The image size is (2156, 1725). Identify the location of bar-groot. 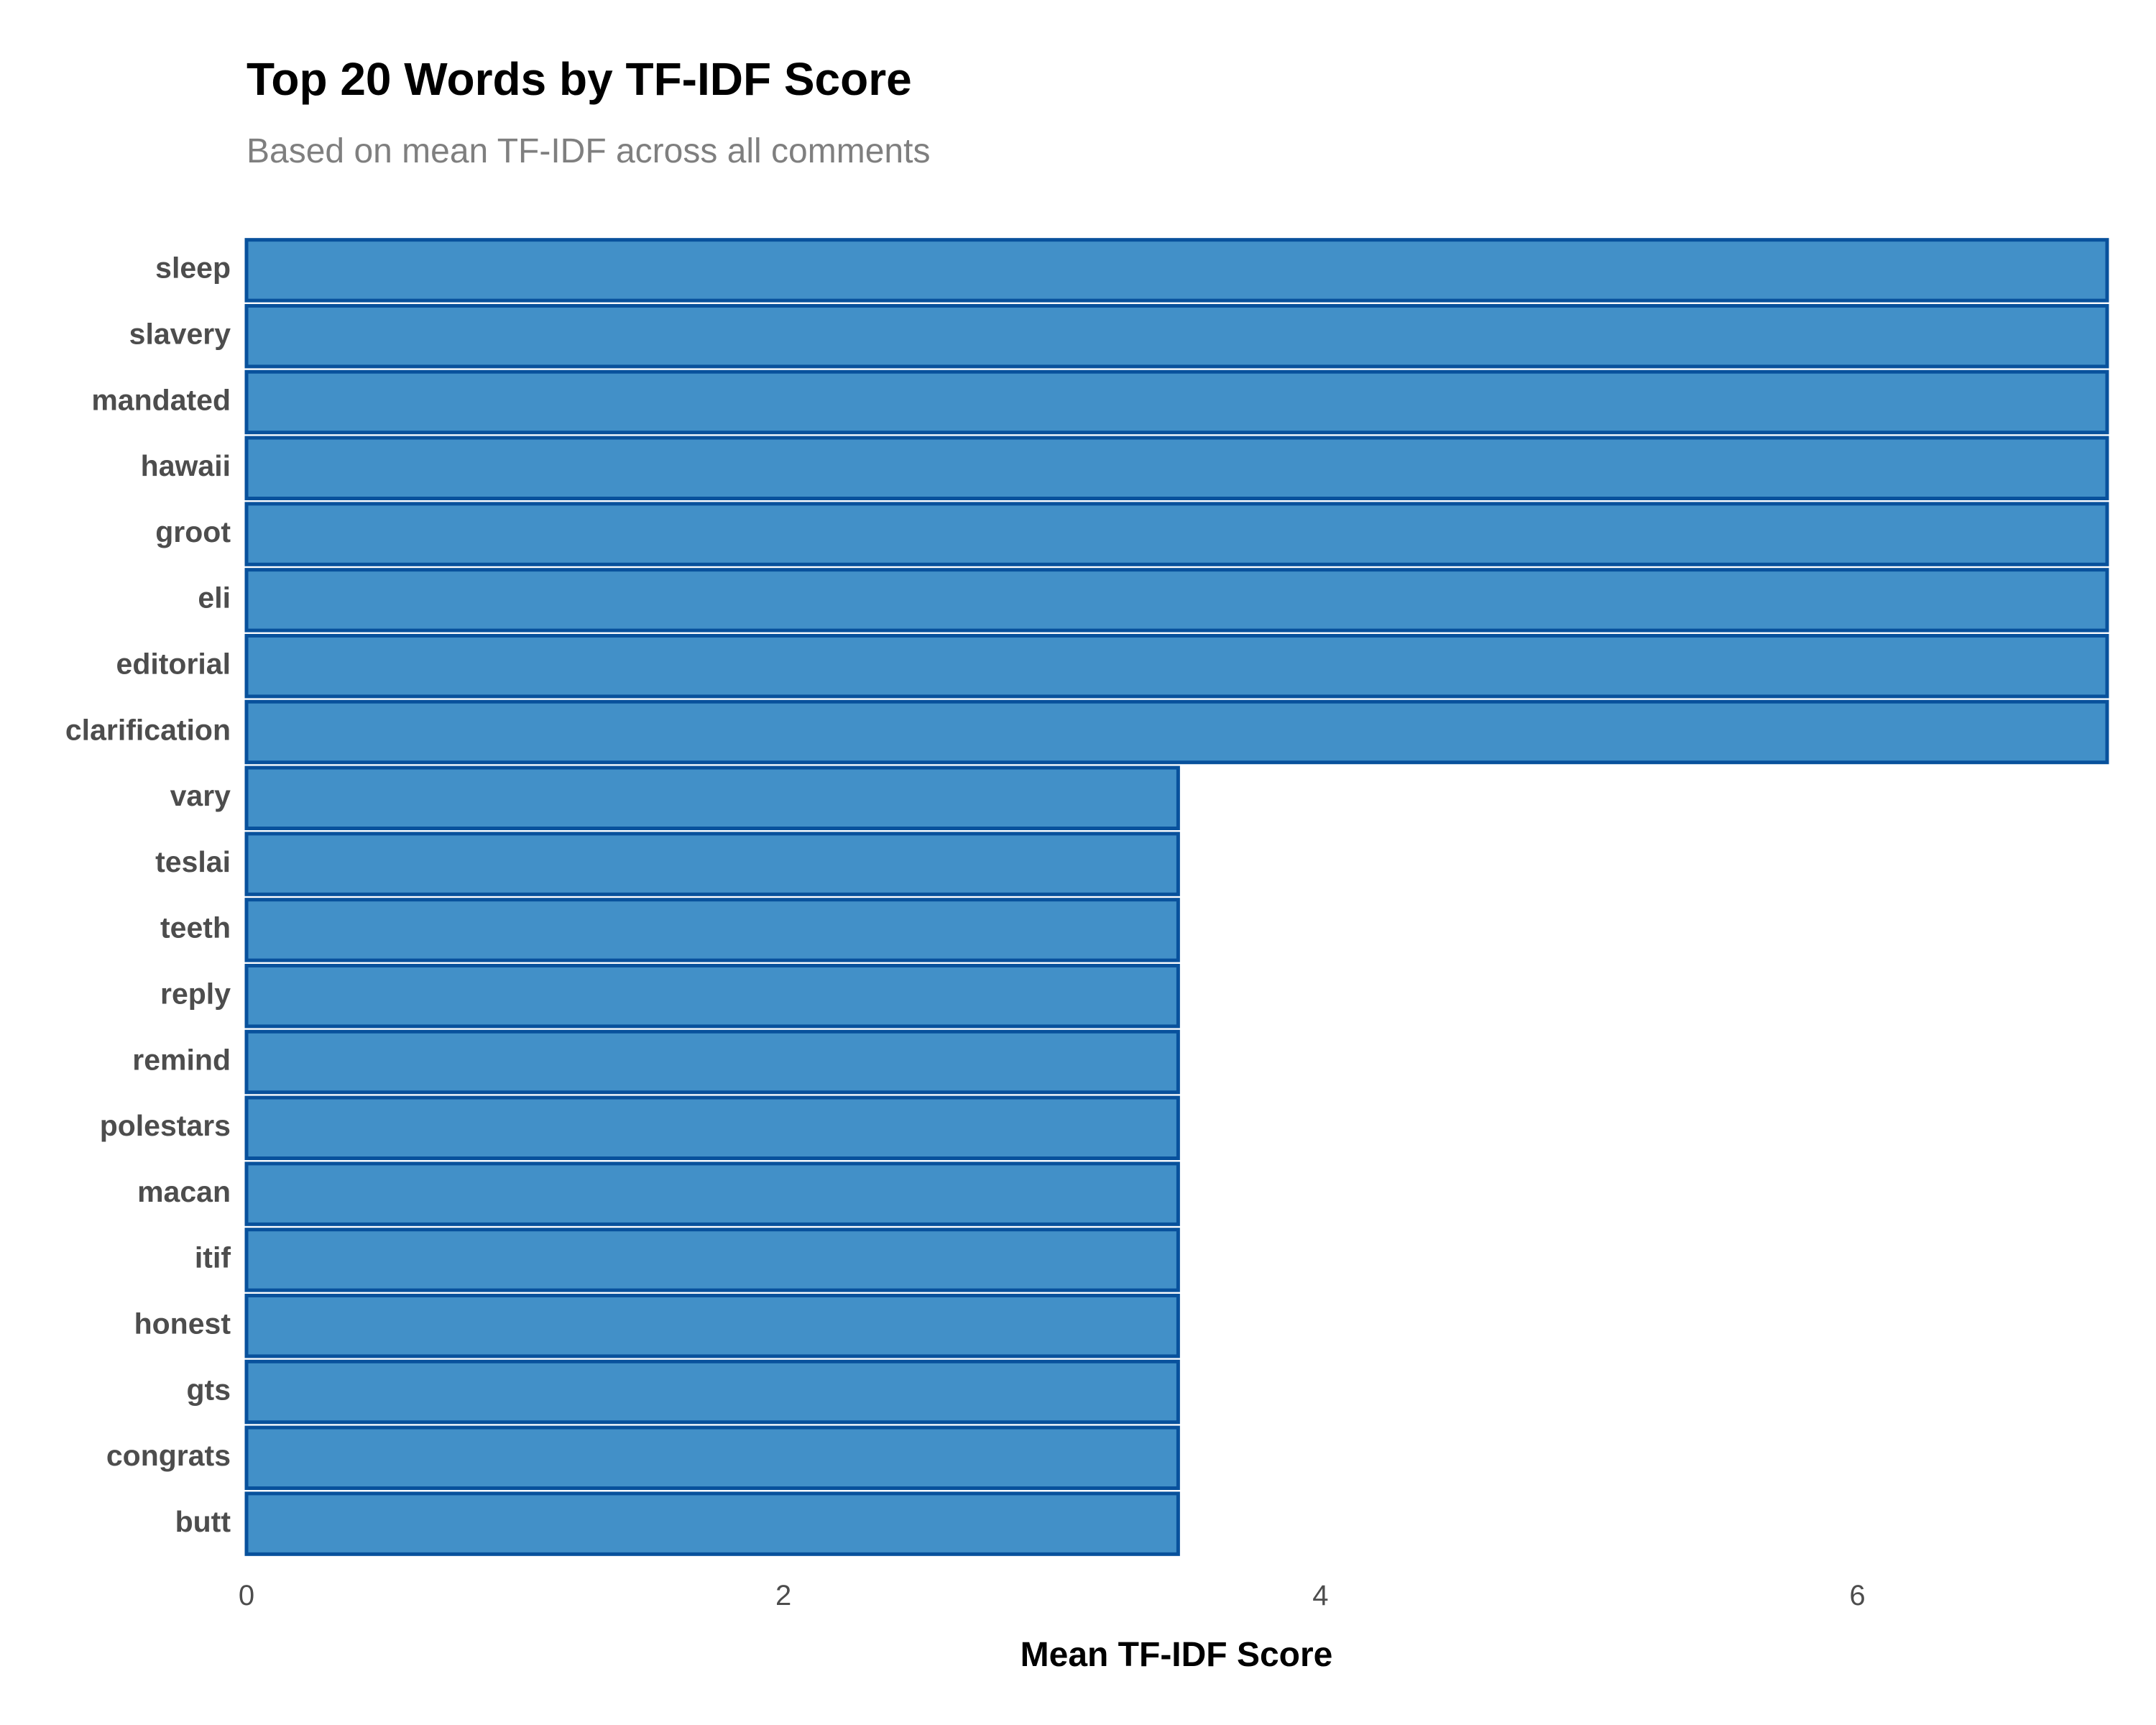
(1176, 534).